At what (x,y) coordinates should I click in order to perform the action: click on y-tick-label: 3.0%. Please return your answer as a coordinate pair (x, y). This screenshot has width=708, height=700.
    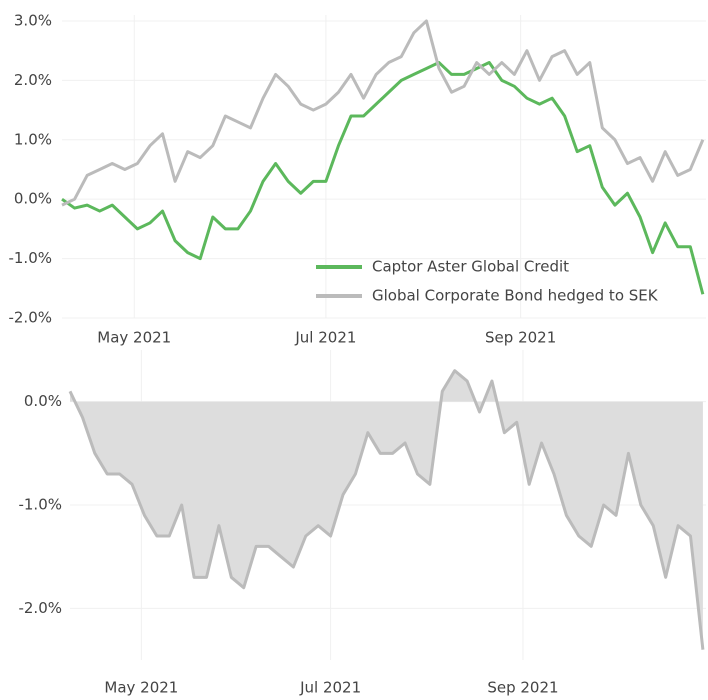
    Looking at the image, I should click on (33, 20).